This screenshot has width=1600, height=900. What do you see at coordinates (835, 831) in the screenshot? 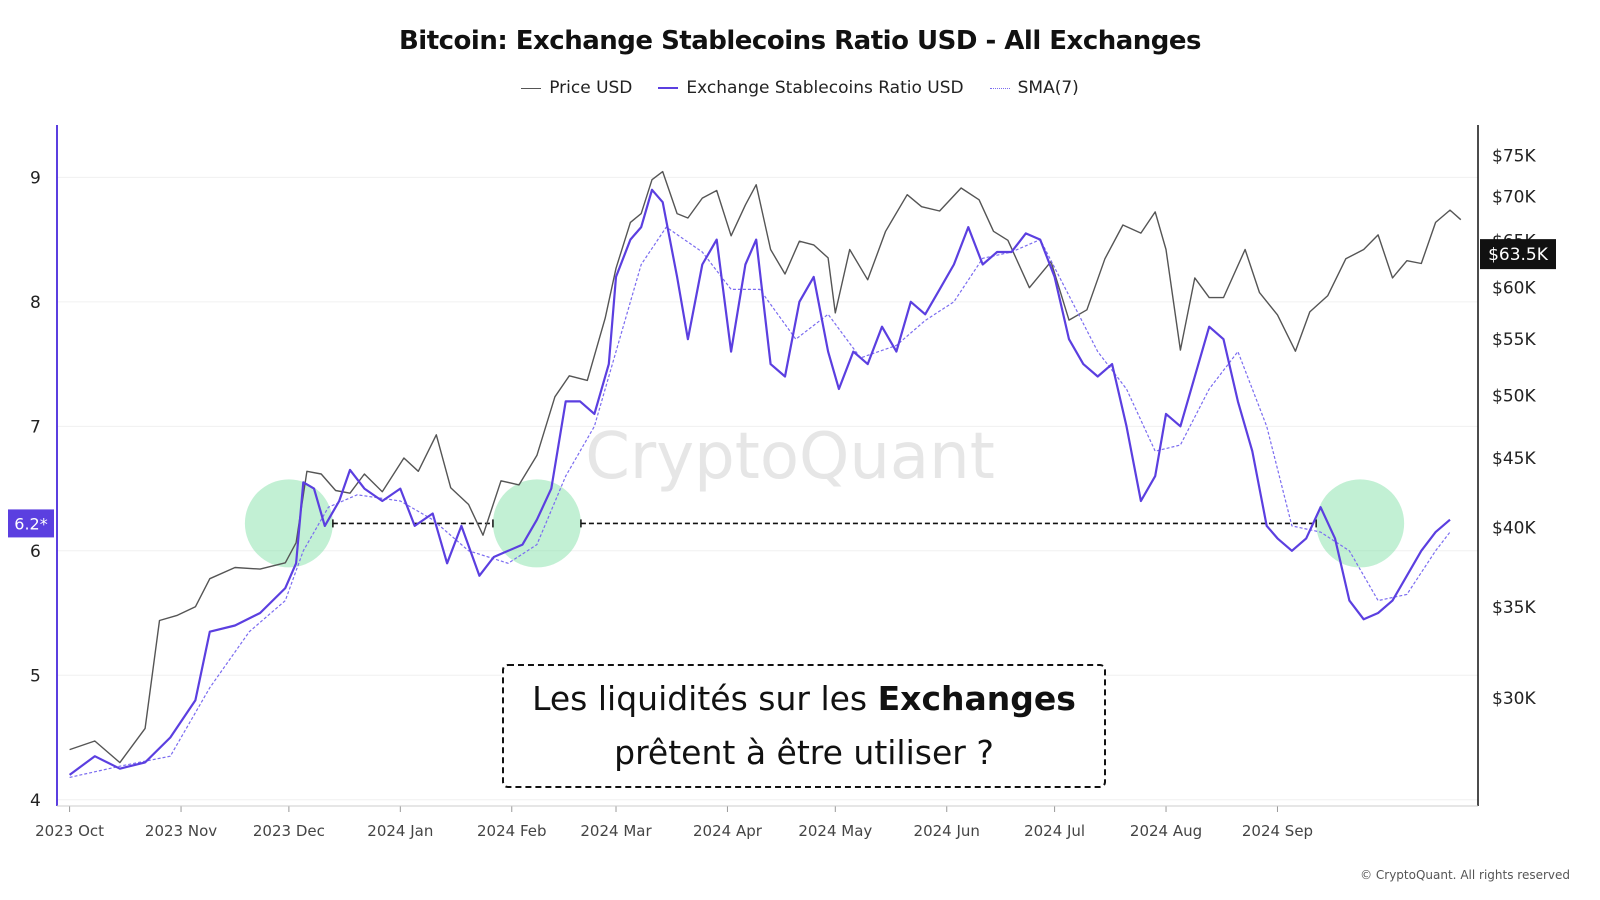
I see `x-tick-label-7: 2024 May` at bounding box center [835, 831].